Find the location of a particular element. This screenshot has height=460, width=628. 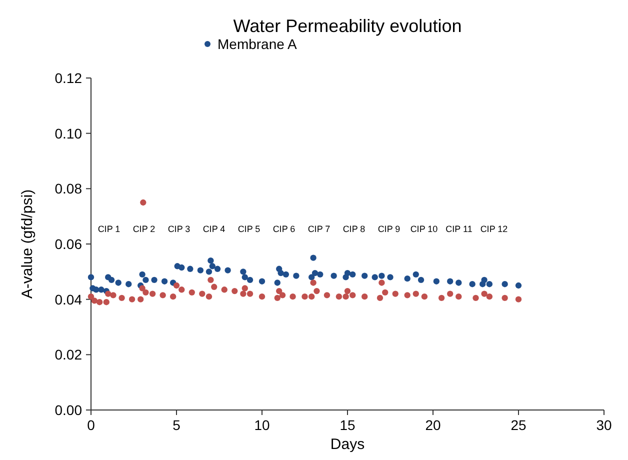

x-tick-label: 5 is located at coordinates (176, 425).